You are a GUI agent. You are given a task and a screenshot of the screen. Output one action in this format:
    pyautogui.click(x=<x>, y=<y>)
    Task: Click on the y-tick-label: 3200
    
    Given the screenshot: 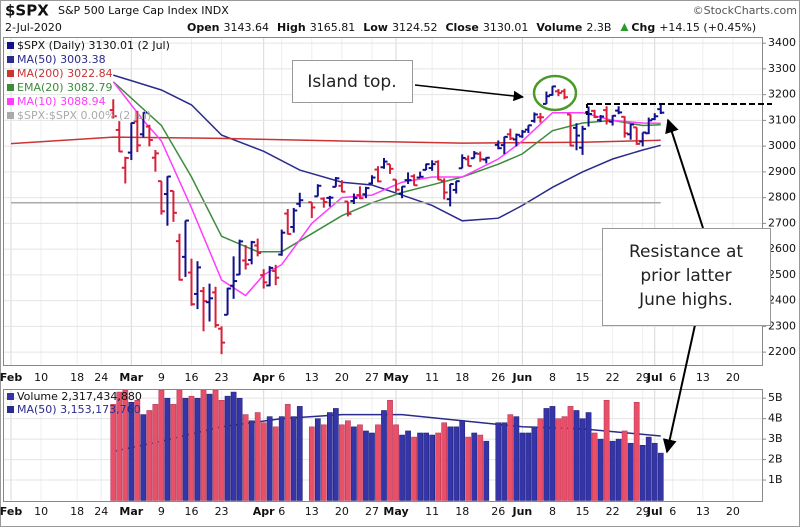 What is the action you would take?
    pyautogui.click(x=782, y=94)
    